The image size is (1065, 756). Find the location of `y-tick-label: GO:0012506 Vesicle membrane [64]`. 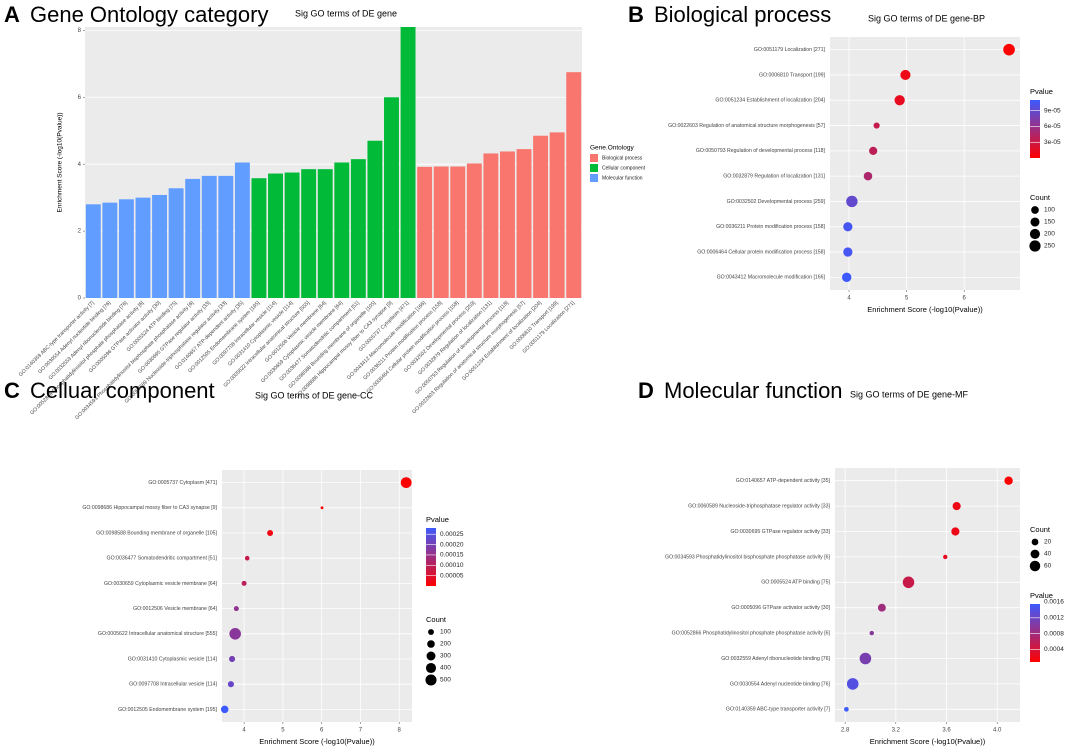

y-tick-label: GO:0012506 Vesicle membrane [64] is located at coordinates (175, 609).